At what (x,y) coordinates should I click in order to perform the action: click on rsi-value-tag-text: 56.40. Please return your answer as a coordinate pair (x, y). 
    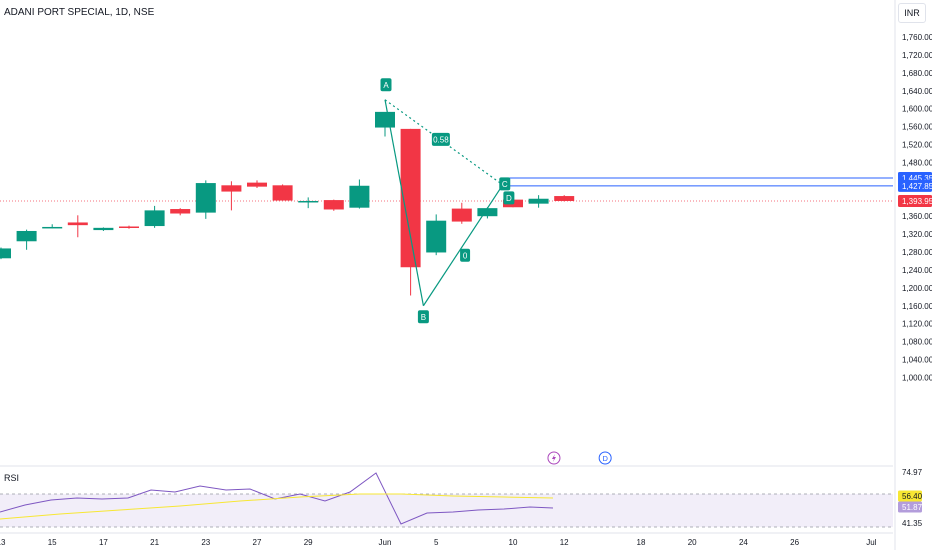
    Looking at the image, I should click on (912, 496).